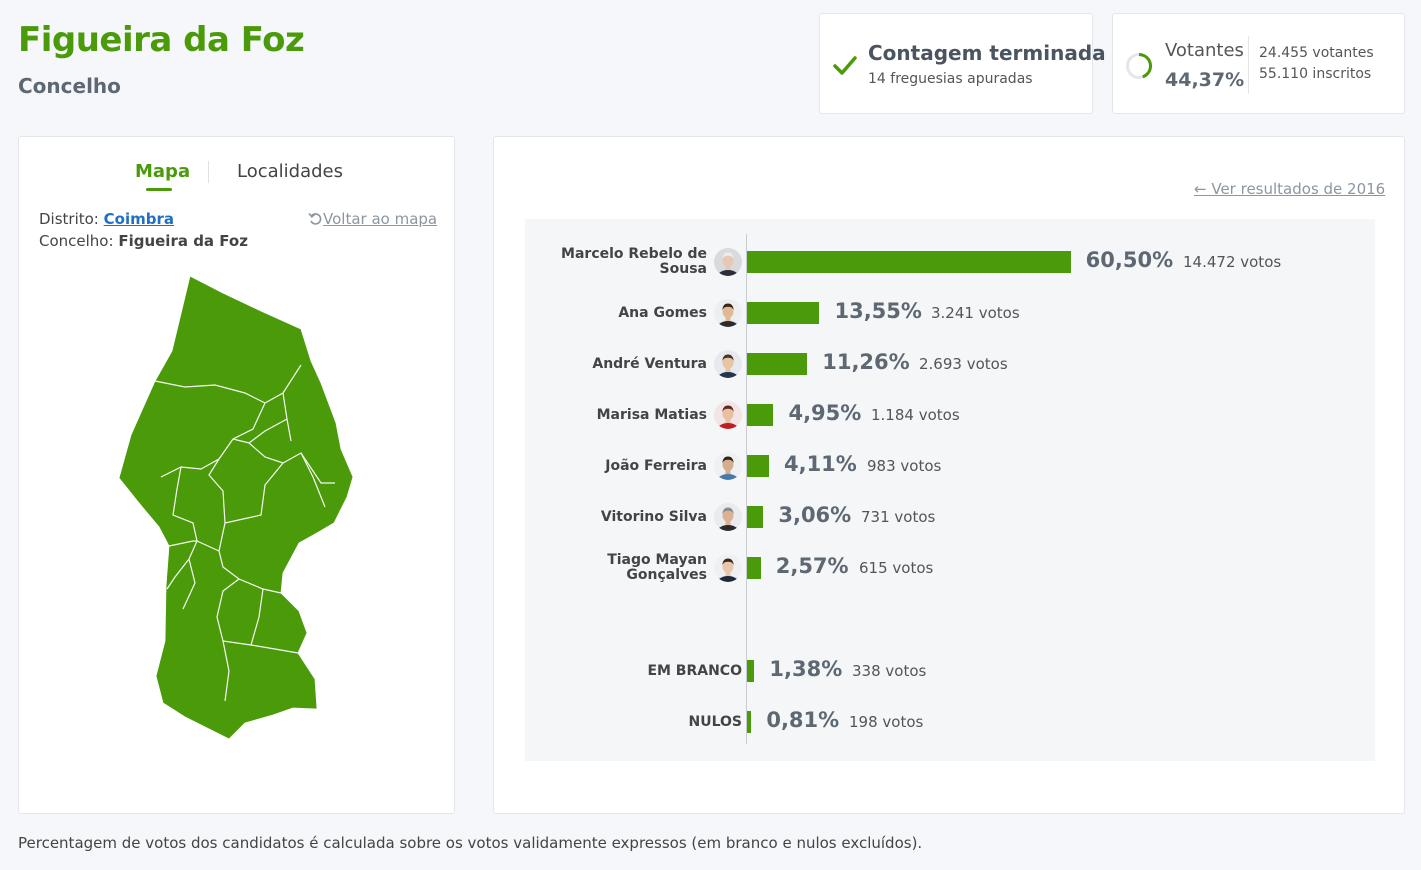 This screenshot has width=1421, height=870. What do you see at coordinates (746, 489) in the screenshot?
I see `chart-axis-line` at bounding box center [746, 489].